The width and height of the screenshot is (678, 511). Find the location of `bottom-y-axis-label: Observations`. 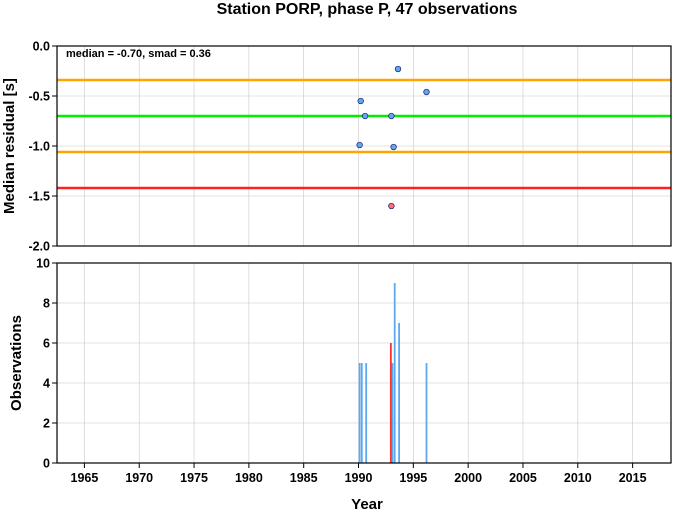

bottom-y-axis-label: Observations is located at coordinates (16, 363).